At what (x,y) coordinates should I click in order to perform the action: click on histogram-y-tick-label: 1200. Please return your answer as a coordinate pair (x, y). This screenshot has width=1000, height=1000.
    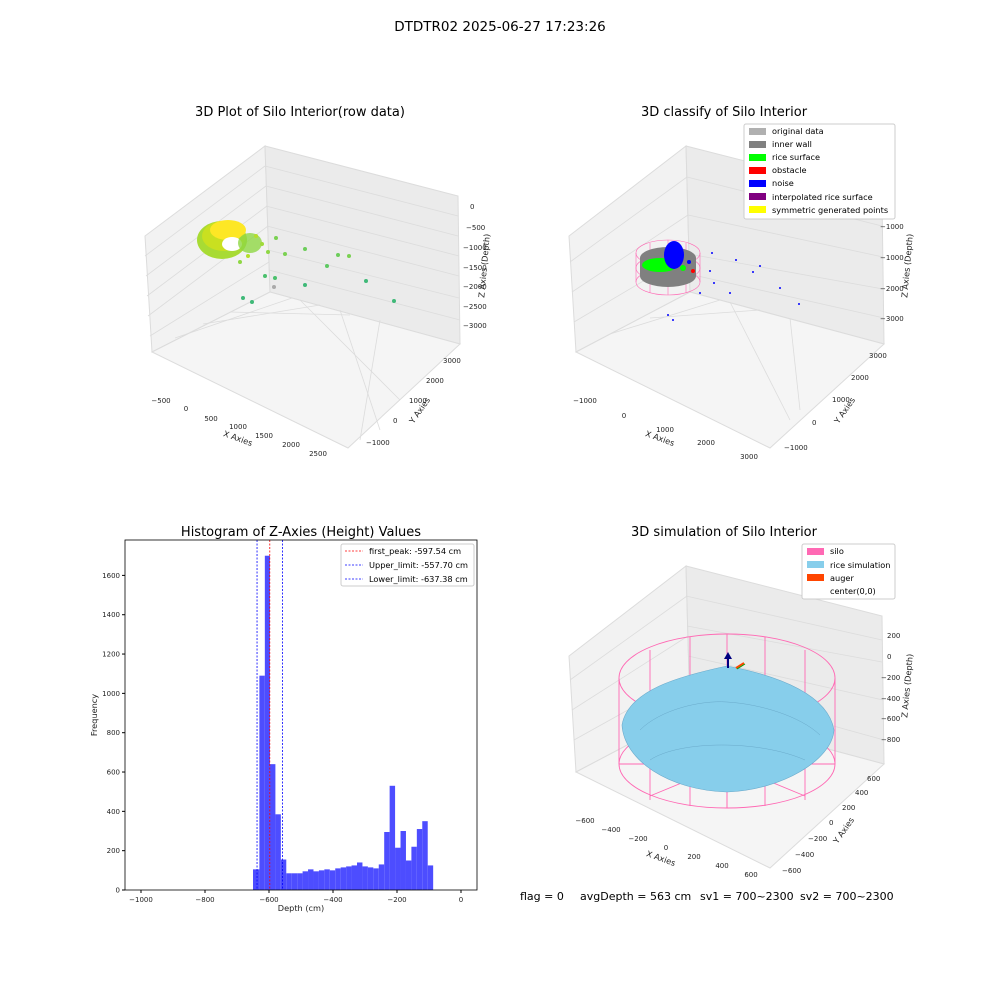
    Looking at the image, I should click on (111, 655).